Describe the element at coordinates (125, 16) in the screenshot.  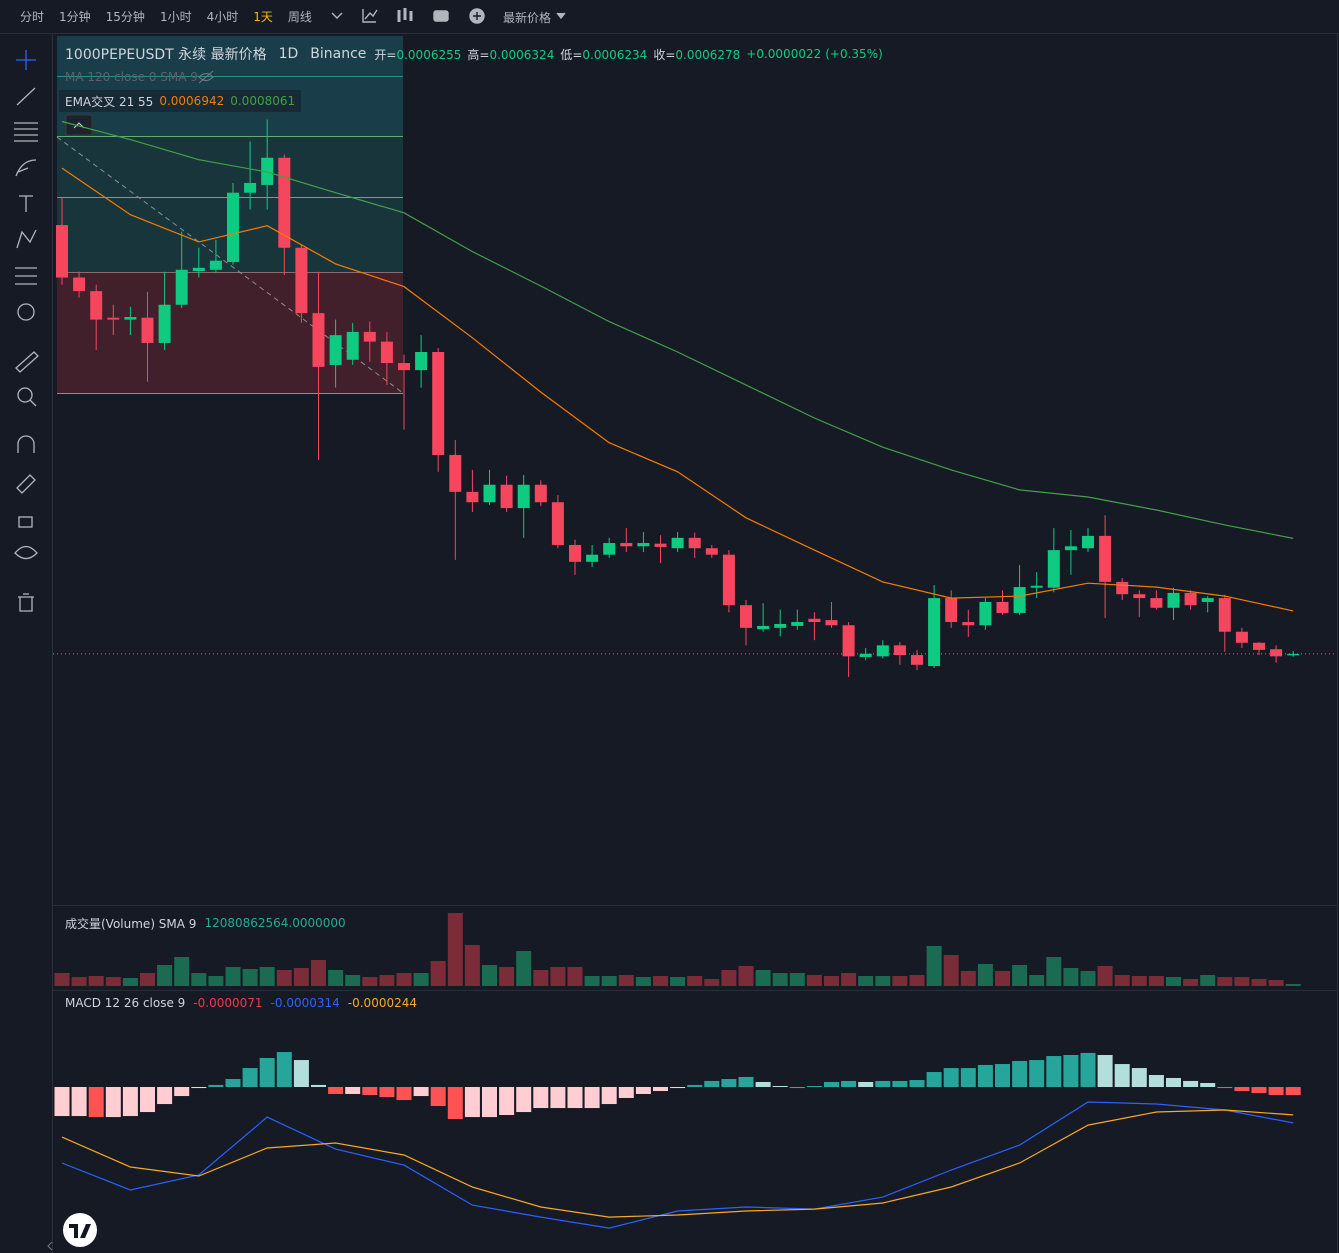
I see `interval-button: 15分钟` at that location.